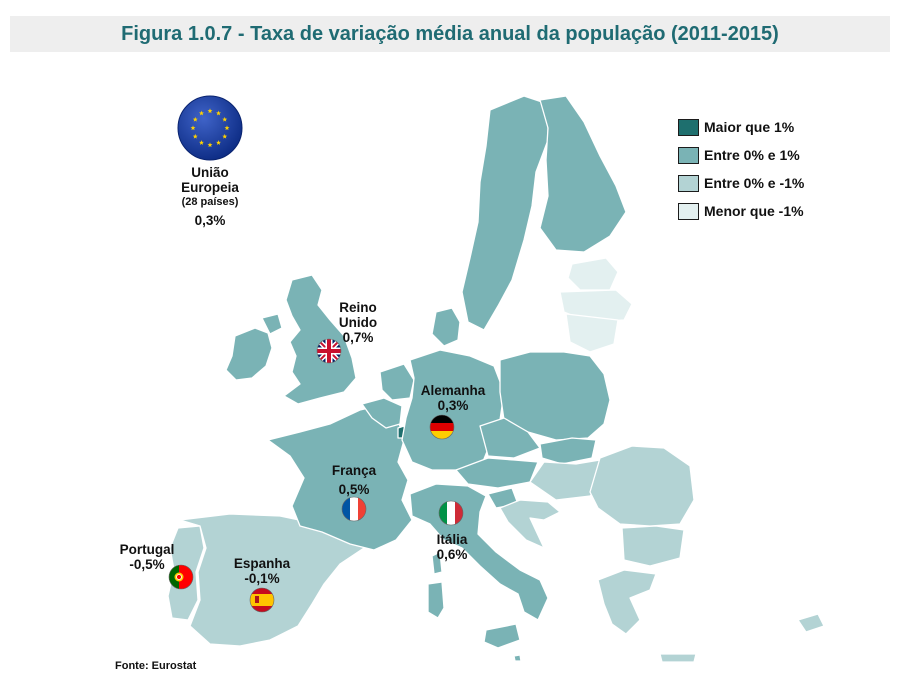 The image size is (902, 680). I want to click on country-france, so click(340, 478).